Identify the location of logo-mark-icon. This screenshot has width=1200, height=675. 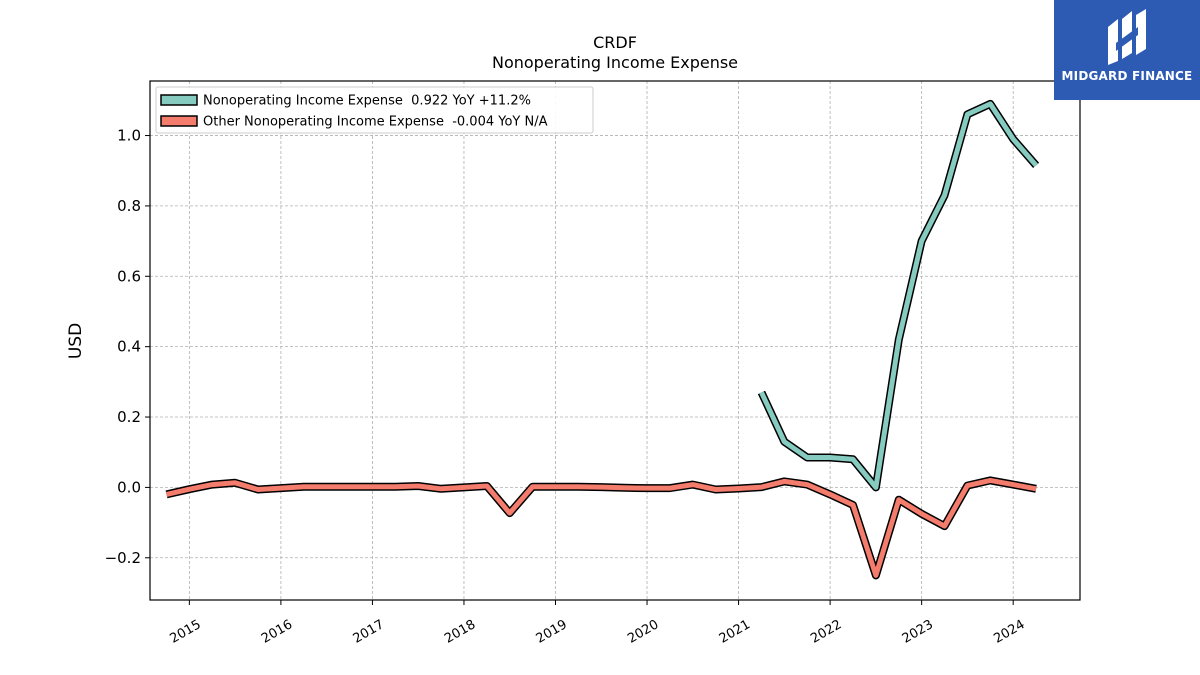
(1127, 37).